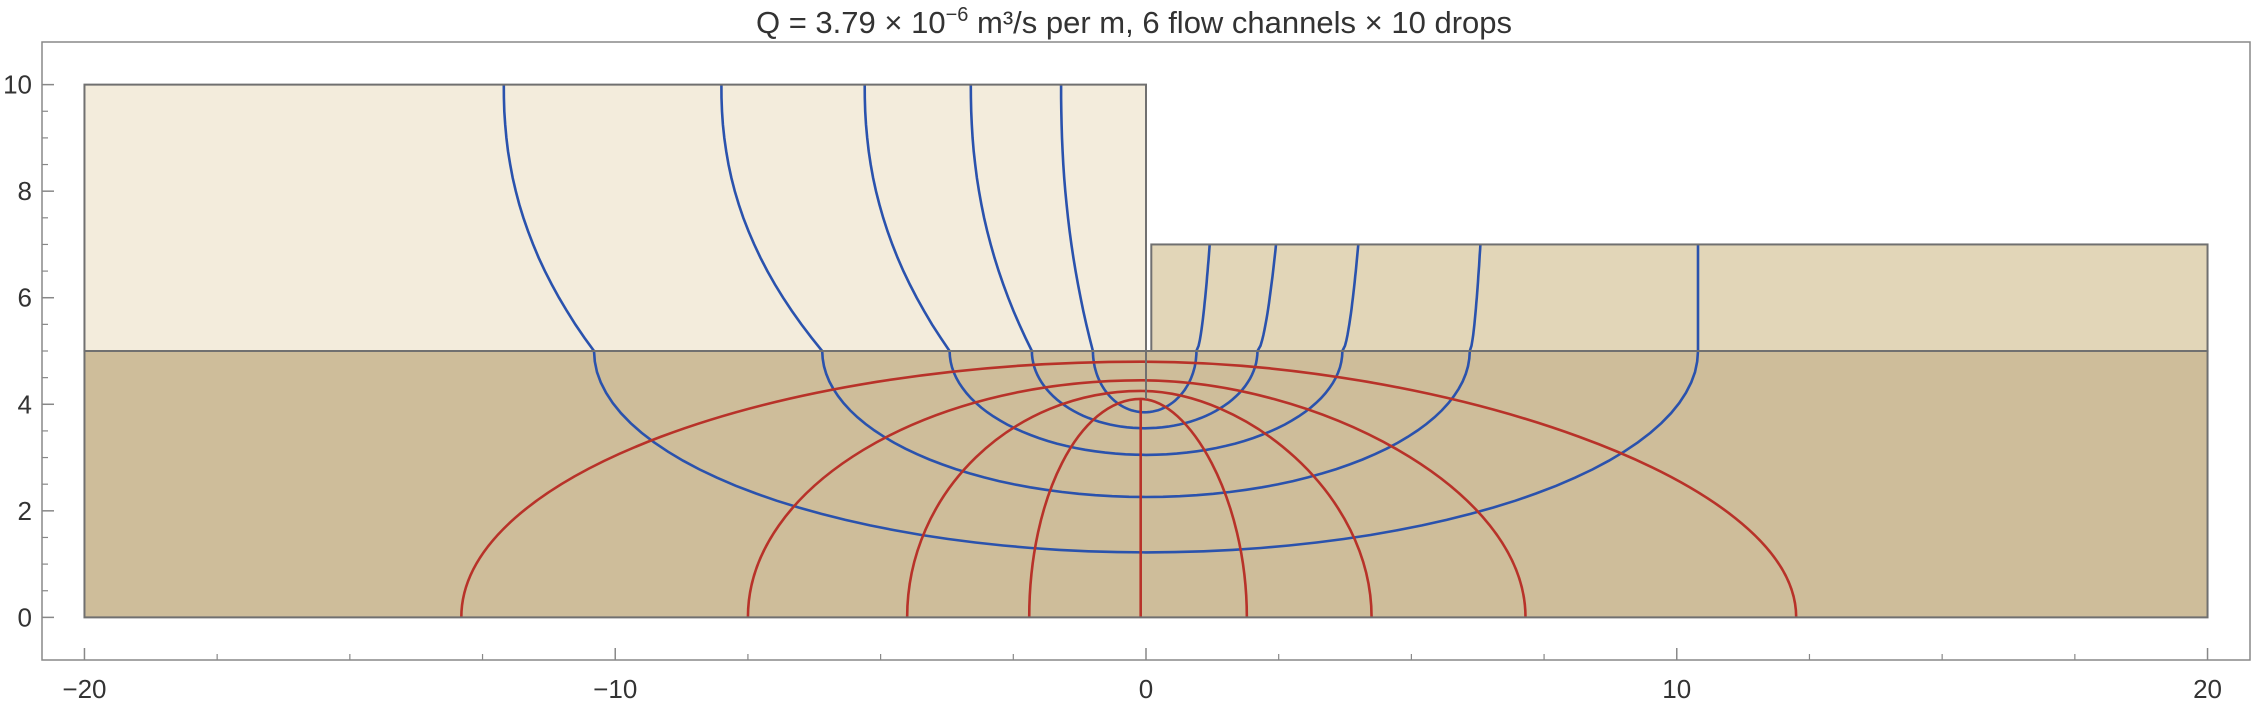  What do you see at coordinates (957, 15) in the screenshot?
I see `title-exponent: −6` at bounding box center [957, 15].